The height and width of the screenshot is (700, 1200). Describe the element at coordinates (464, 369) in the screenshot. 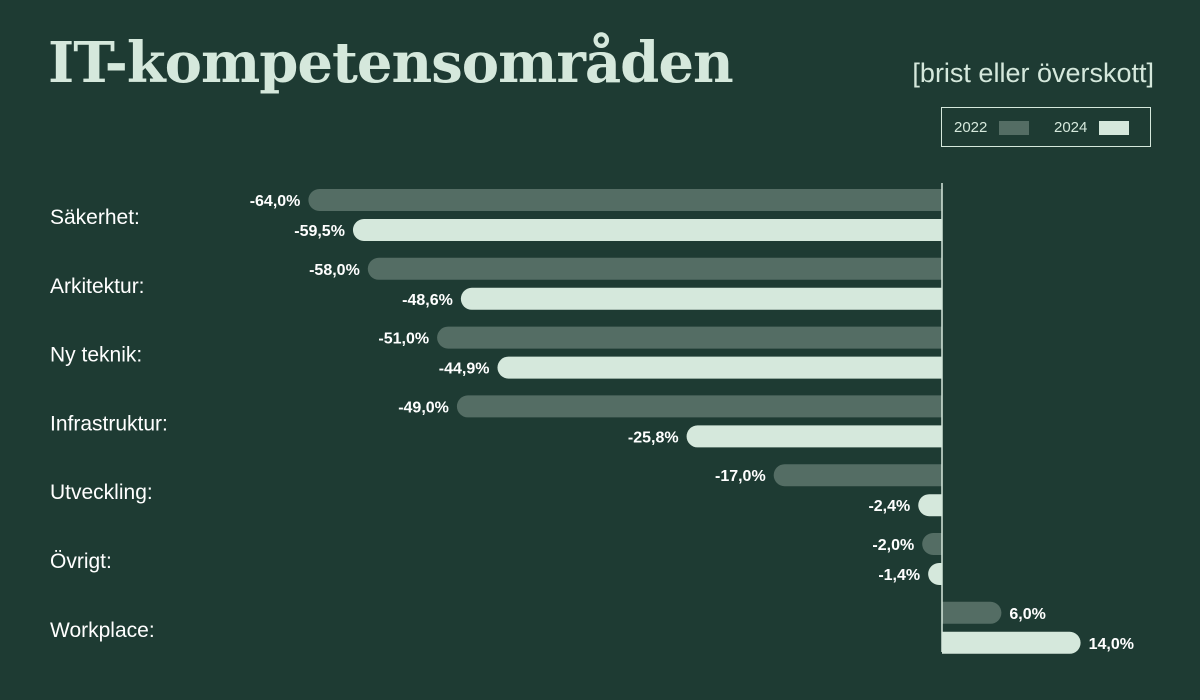

I see `data-label-2024: -44,9%` at that location.